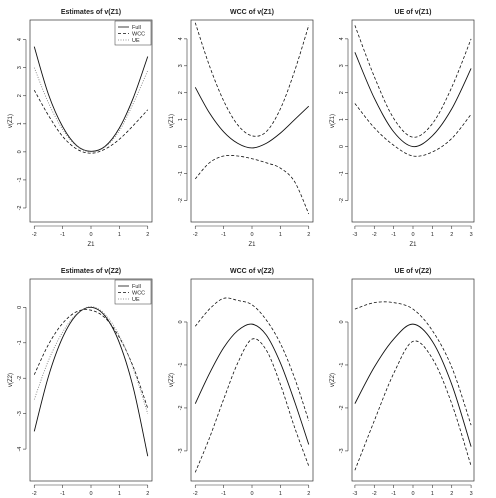  I want to click on chart-title: UE of v(Z2), so click(413, 271).